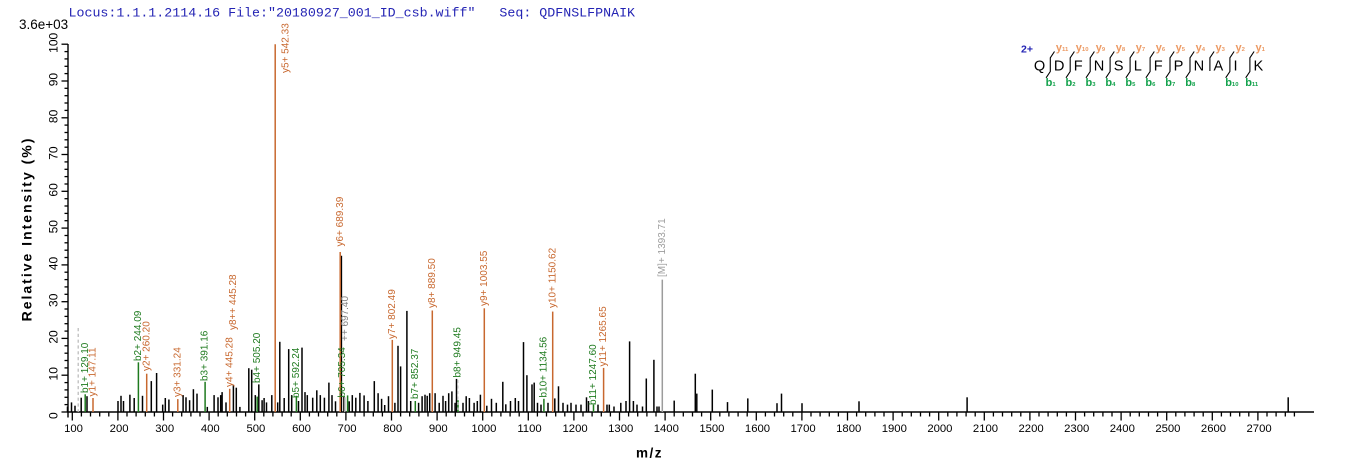  I want to click on svg-text: b4, so click(1110, 83).